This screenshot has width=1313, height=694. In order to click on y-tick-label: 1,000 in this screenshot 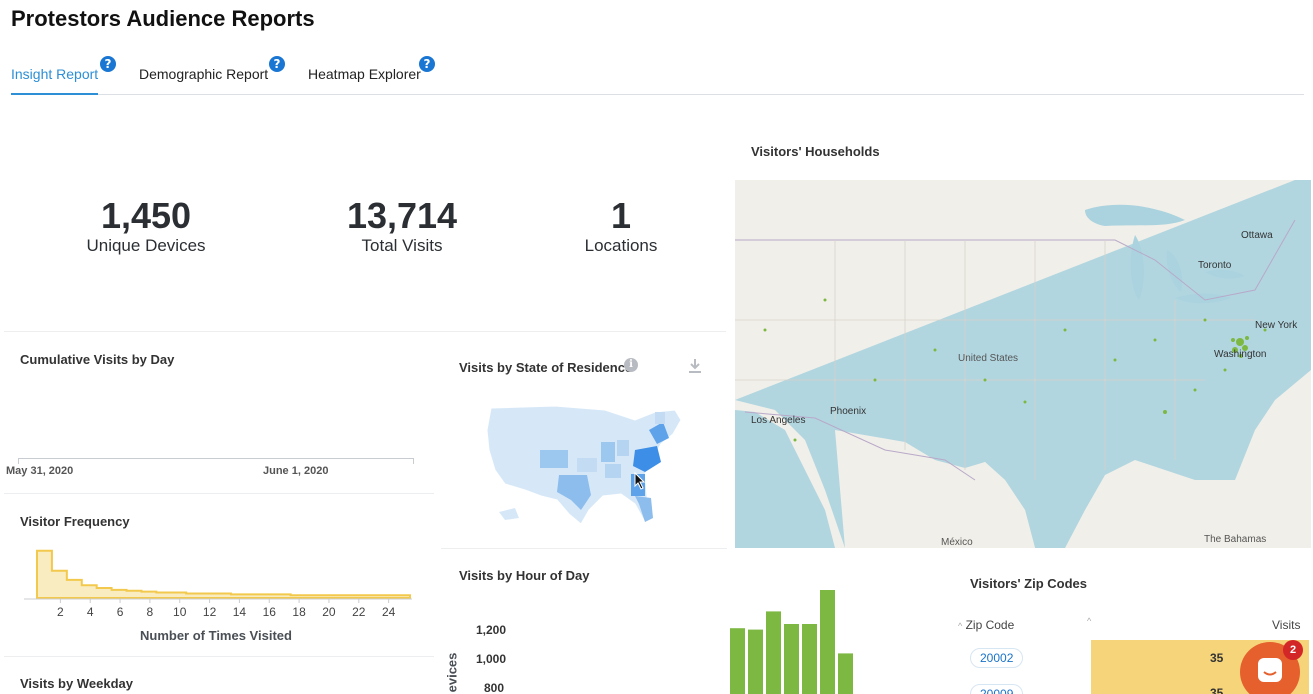, I will do `click(491, 659)`.